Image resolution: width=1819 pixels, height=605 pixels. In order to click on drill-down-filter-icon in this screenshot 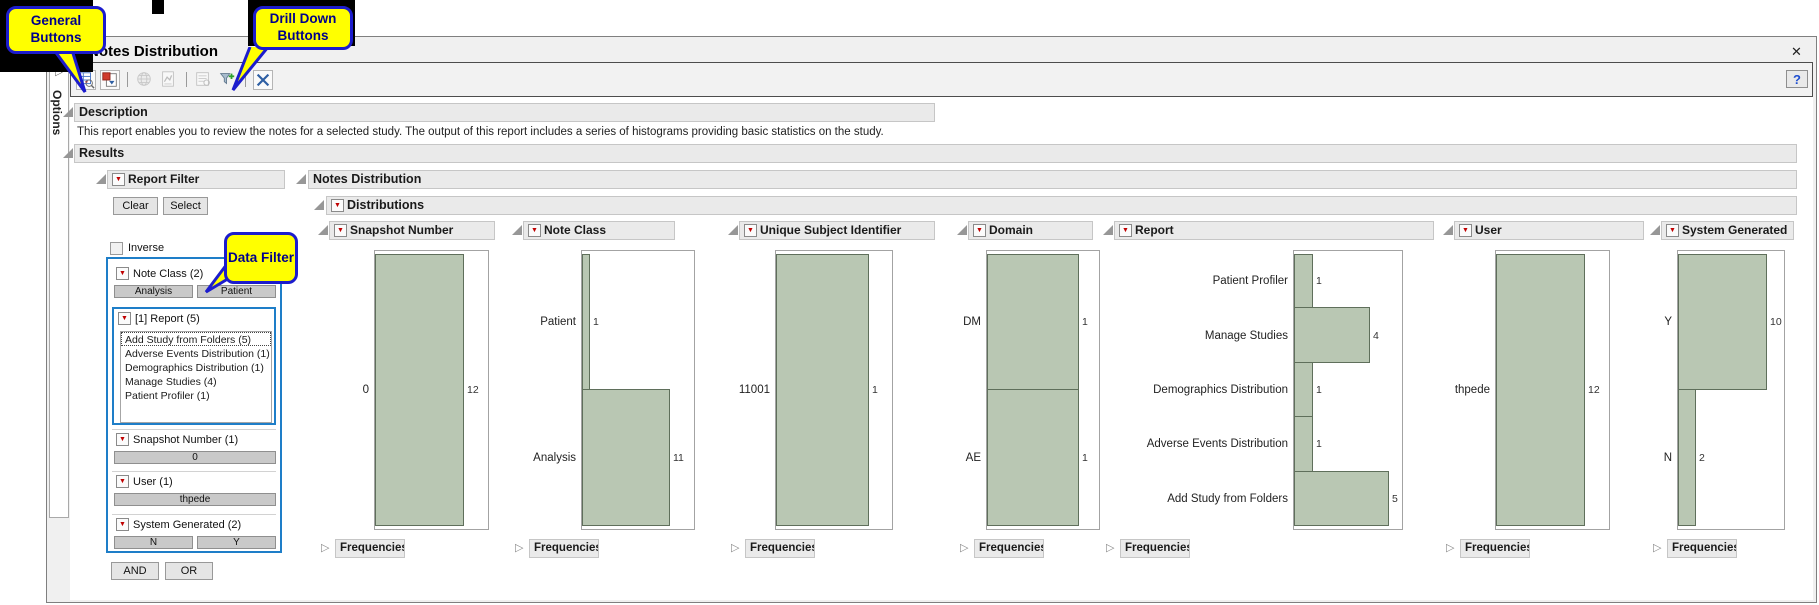, I will do `click(228, 80)`.